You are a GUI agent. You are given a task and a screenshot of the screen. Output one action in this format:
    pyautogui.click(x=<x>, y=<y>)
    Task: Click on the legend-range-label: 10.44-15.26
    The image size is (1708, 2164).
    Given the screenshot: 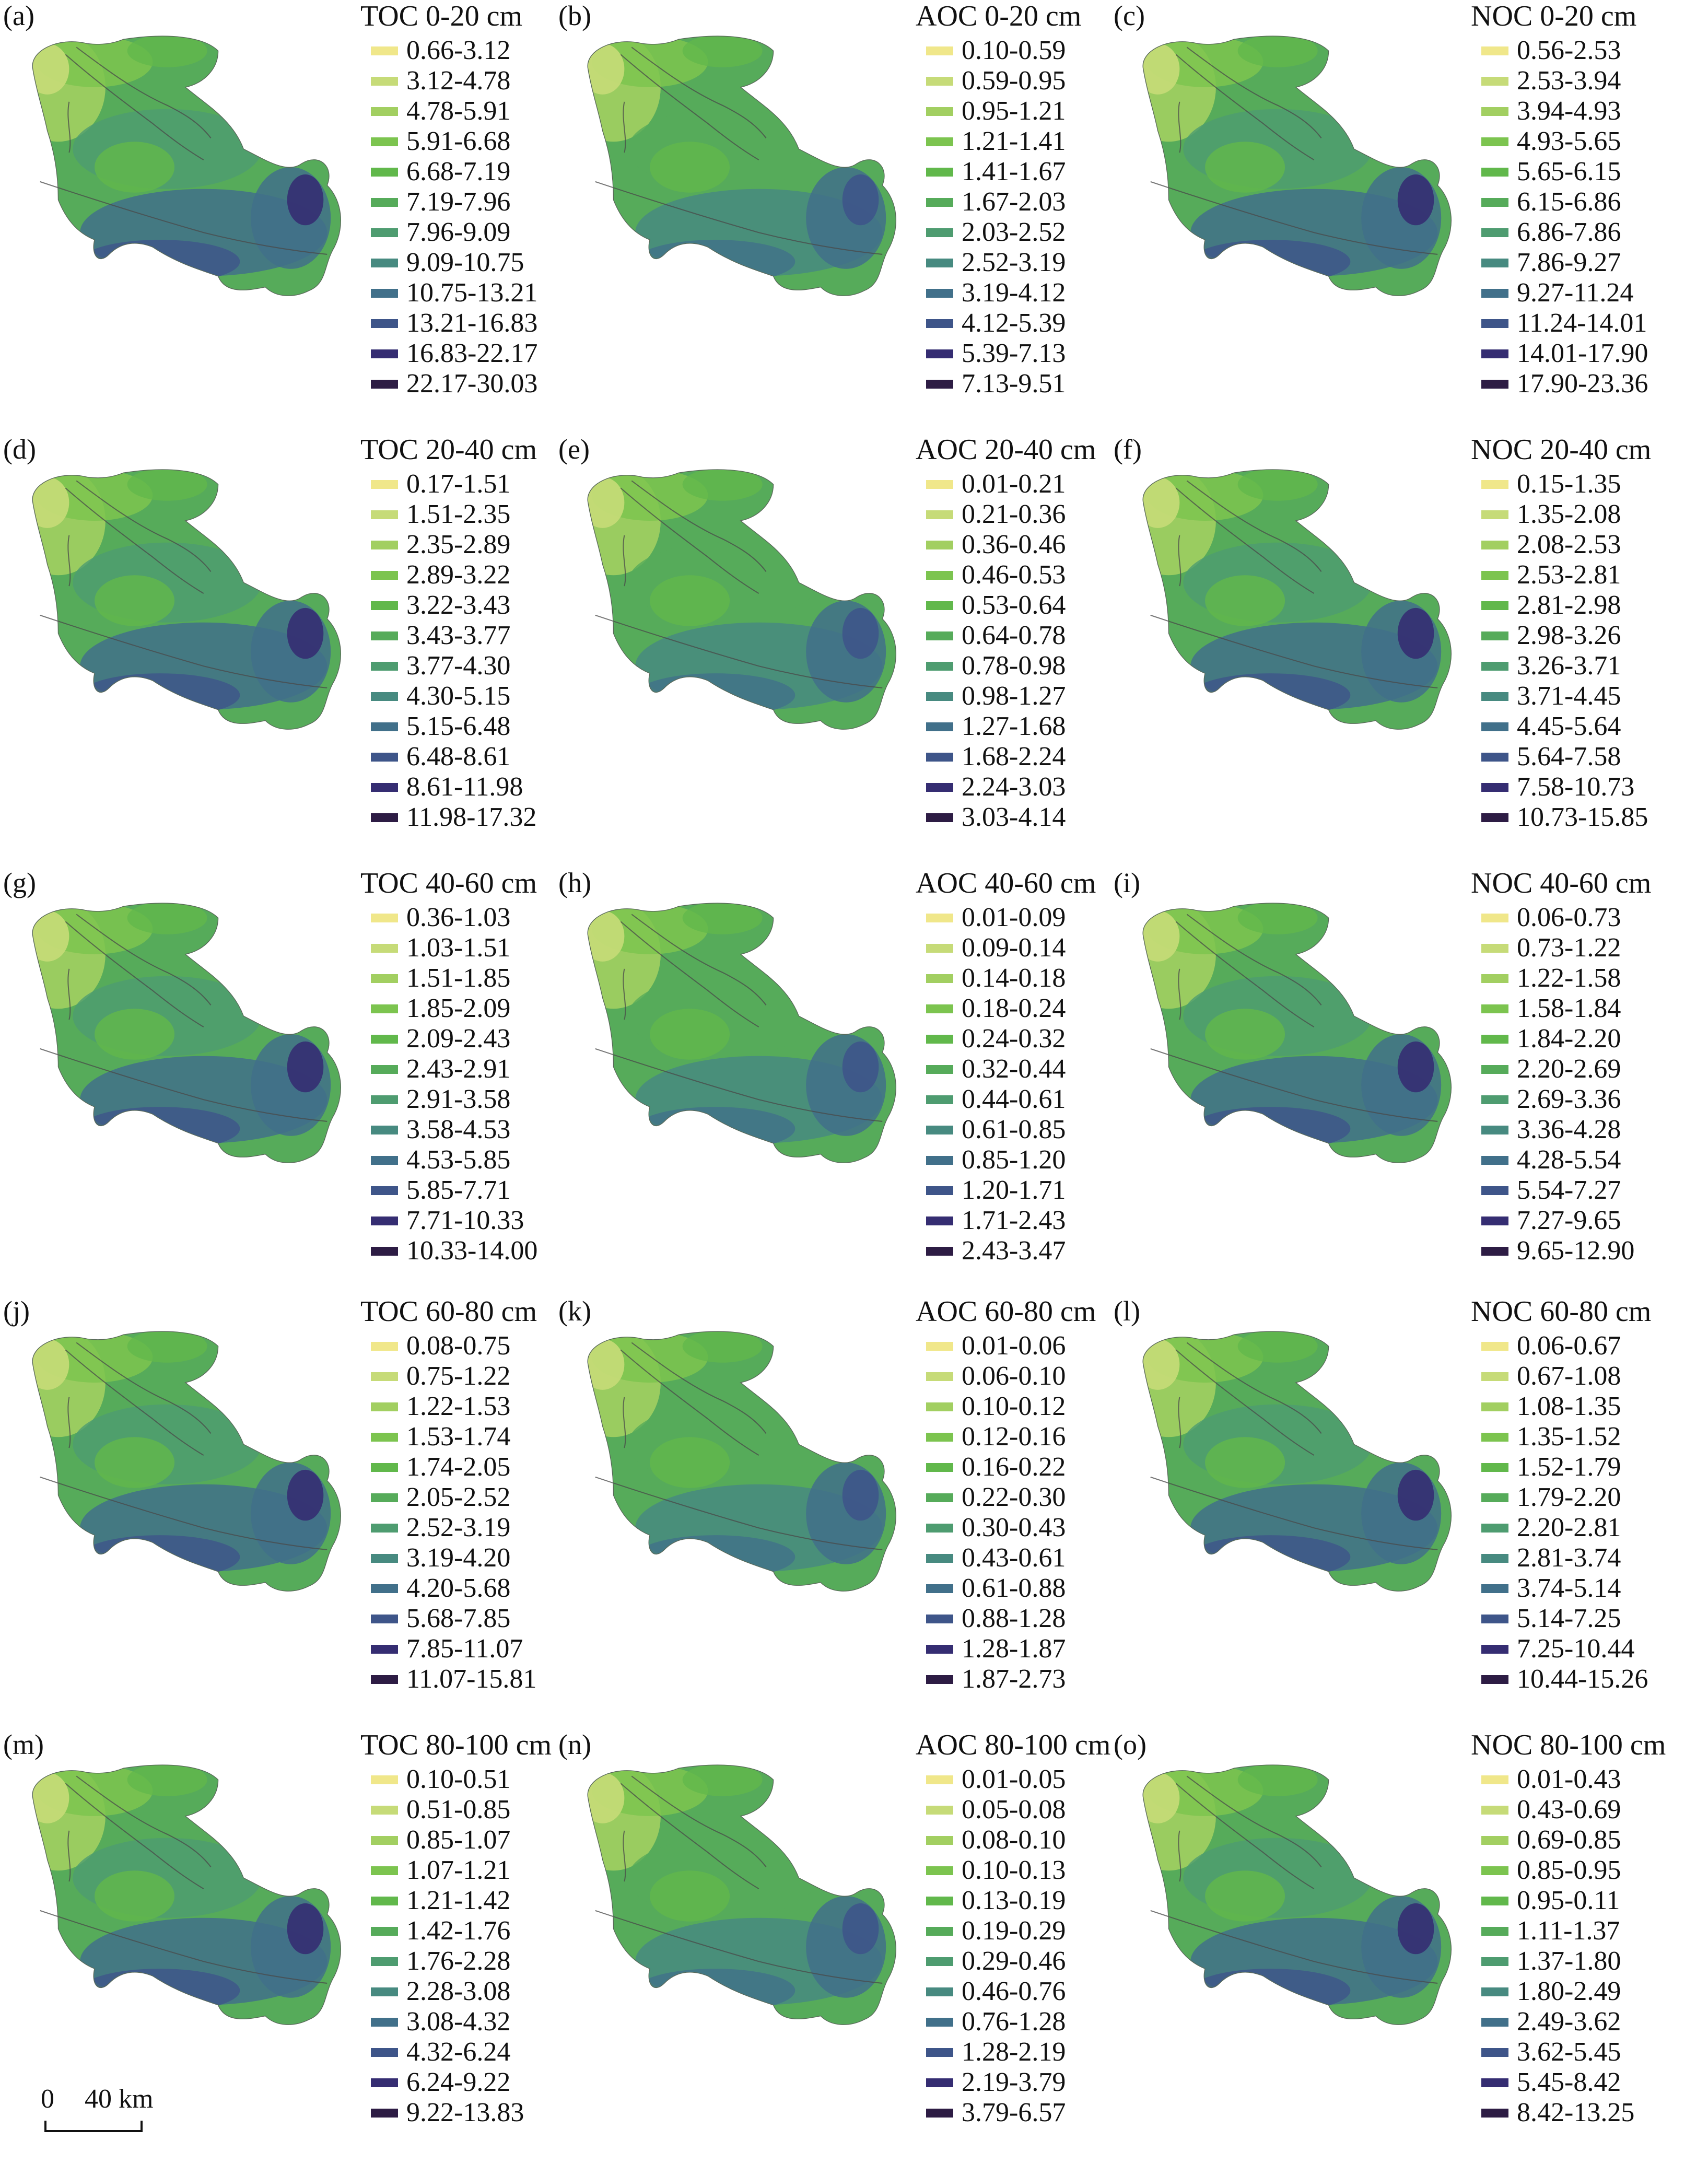 What is the action you would take?
    pyautogui.click(x=1582, y=1679)
    